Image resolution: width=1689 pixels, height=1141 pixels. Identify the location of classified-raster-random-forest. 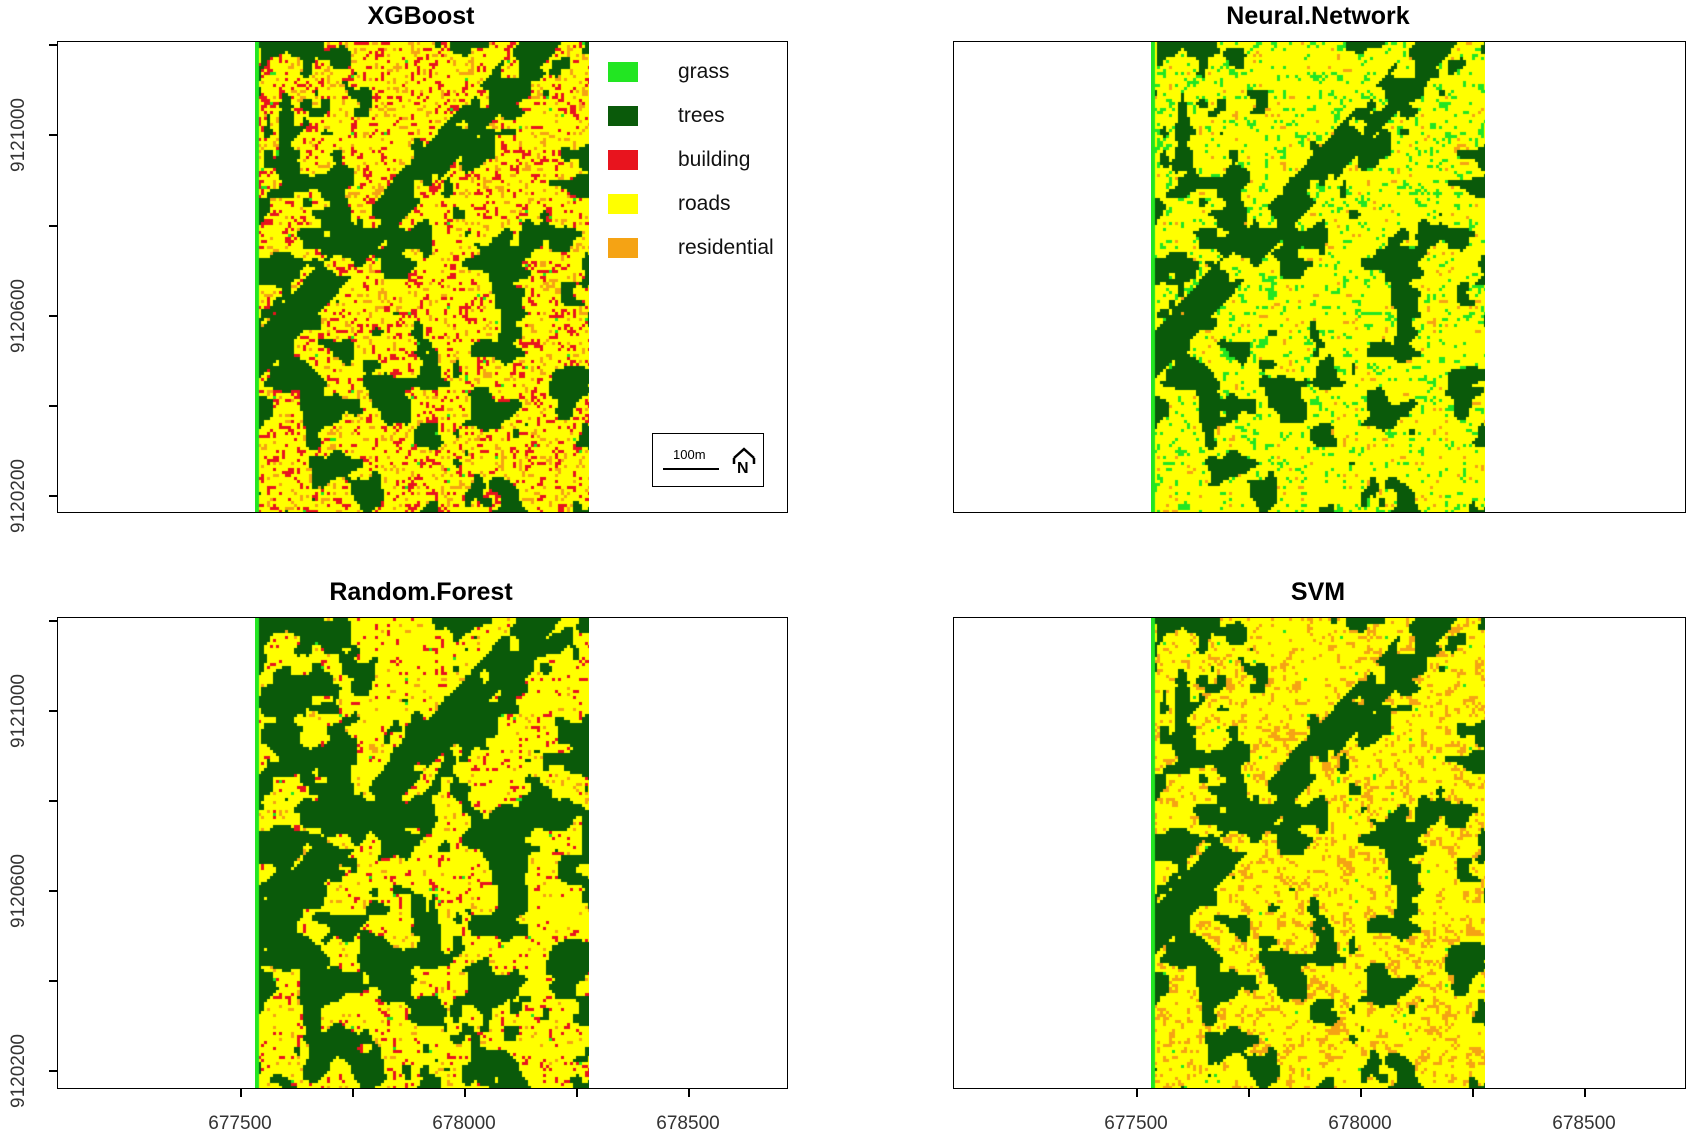
(422, 853).